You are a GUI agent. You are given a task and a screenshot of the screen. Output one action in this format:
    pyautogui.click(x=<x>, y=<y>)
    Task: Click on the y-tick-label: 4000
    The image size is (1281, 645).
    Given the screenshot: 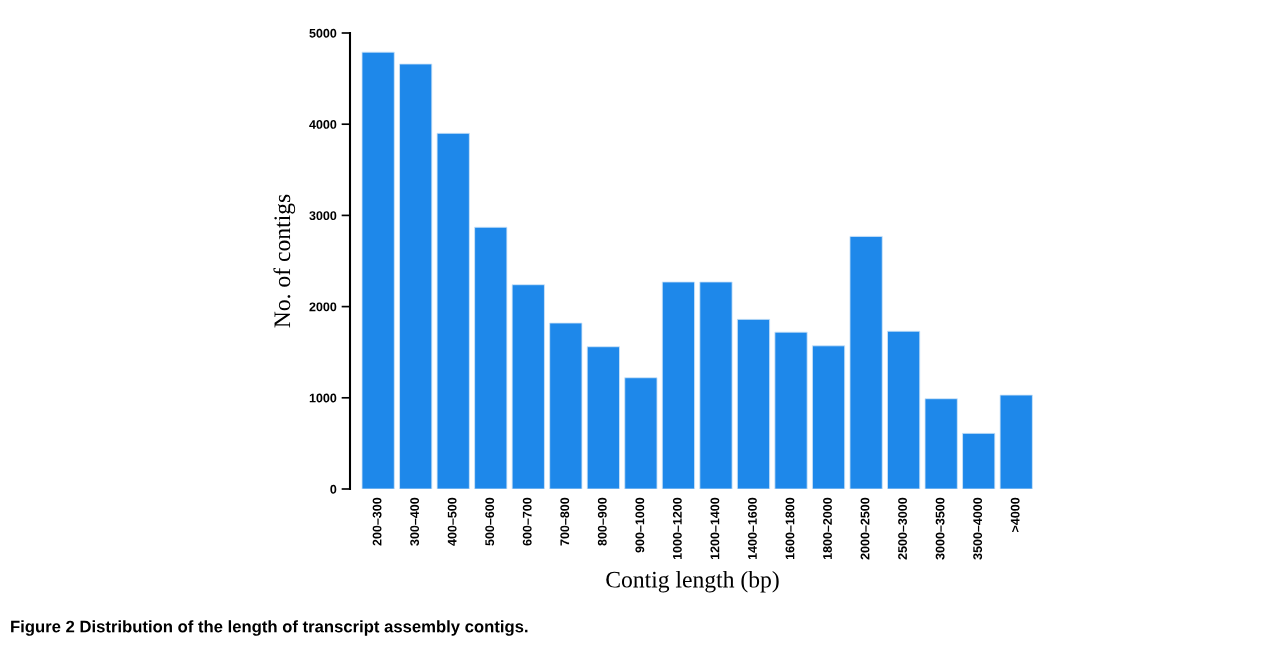 What is the action you would take?
    pyautogui.click(x=323, y=124)
    